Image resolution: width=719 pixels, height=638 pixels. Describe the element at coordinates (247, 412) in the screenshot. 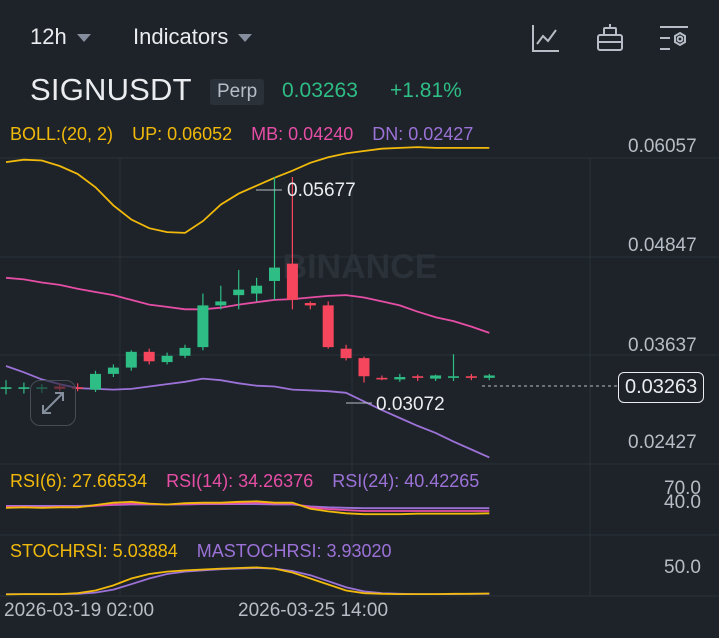

I see `boll-lower-line` at that location.